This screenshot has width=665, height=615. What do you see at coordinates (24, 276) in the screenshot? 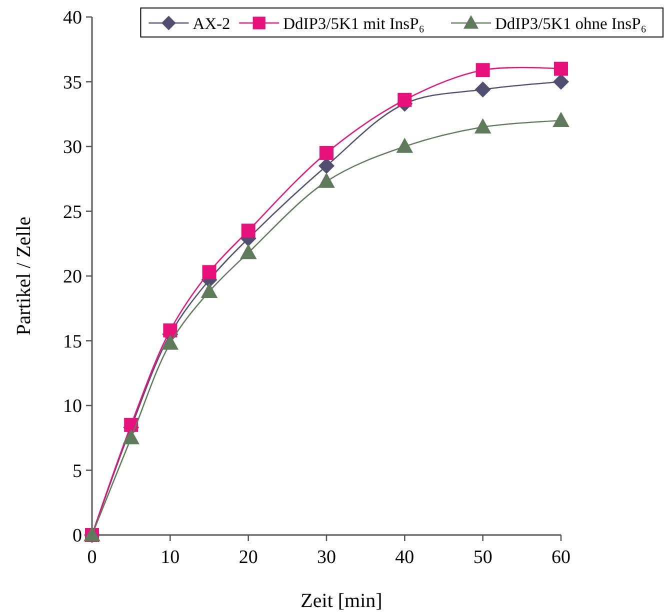
I see `y-axis-title: Partikel / Zelle` at bounding box center [24, 276].